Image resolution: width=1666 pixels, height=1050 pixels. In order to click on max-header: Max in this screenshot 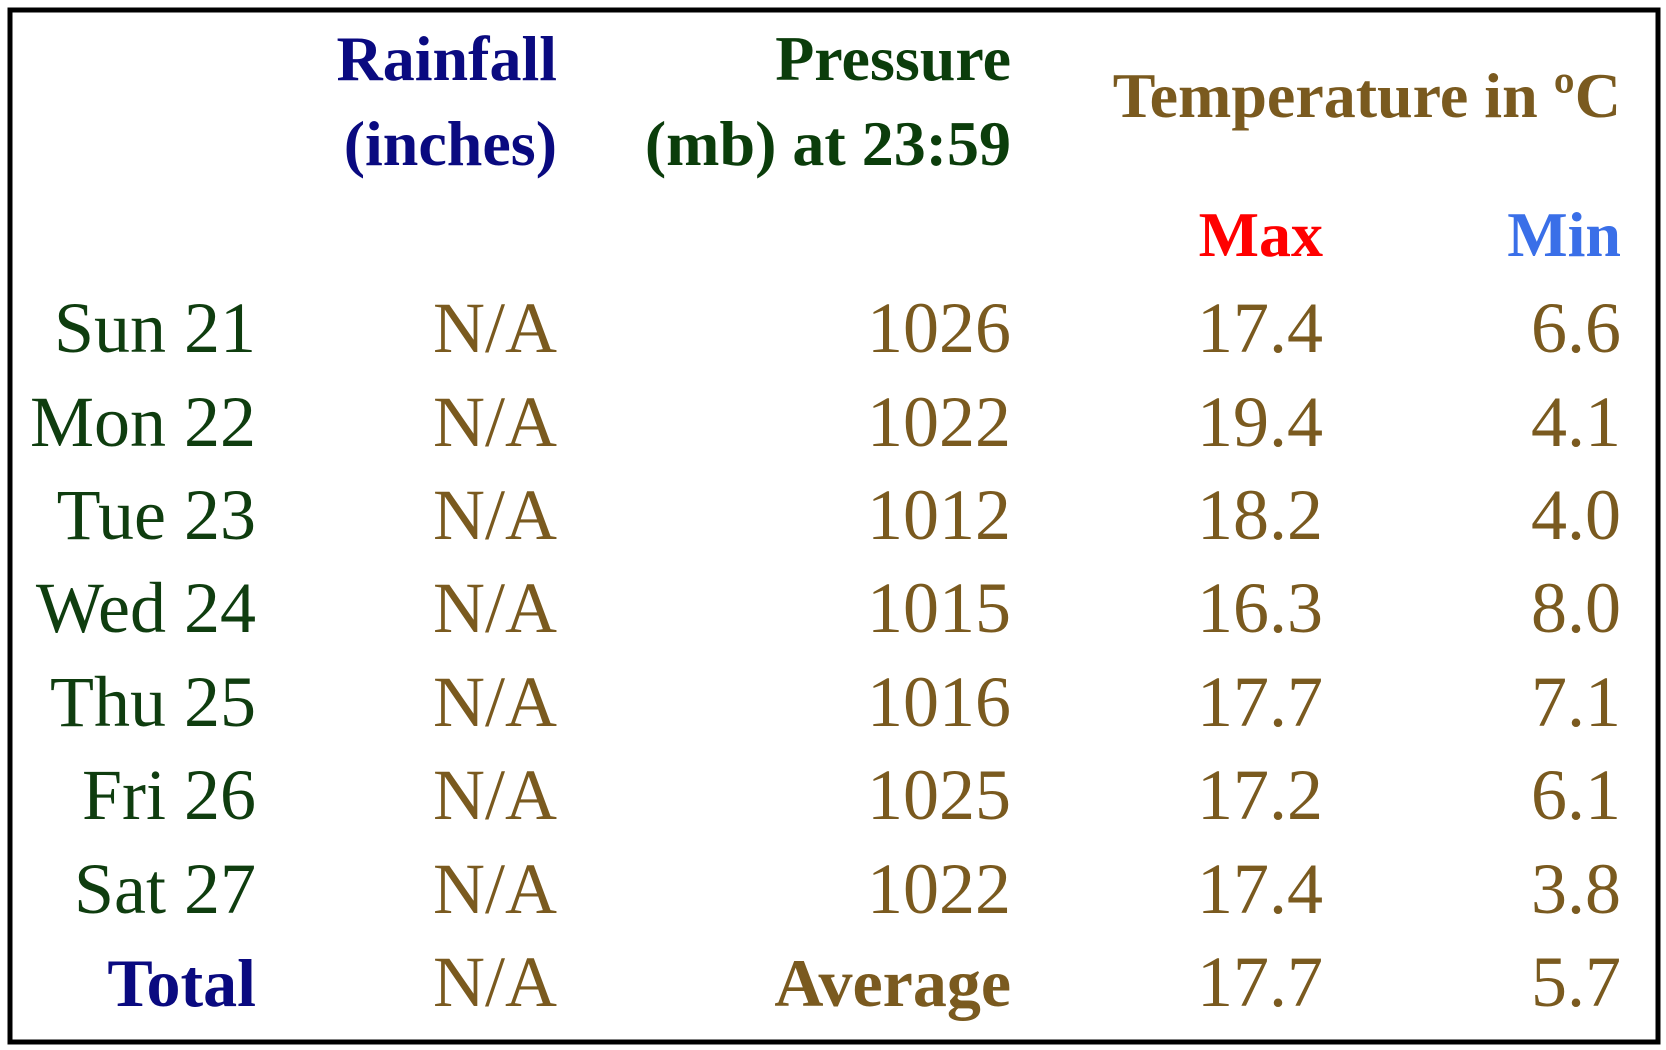, I will do `click(1261, 234)`.